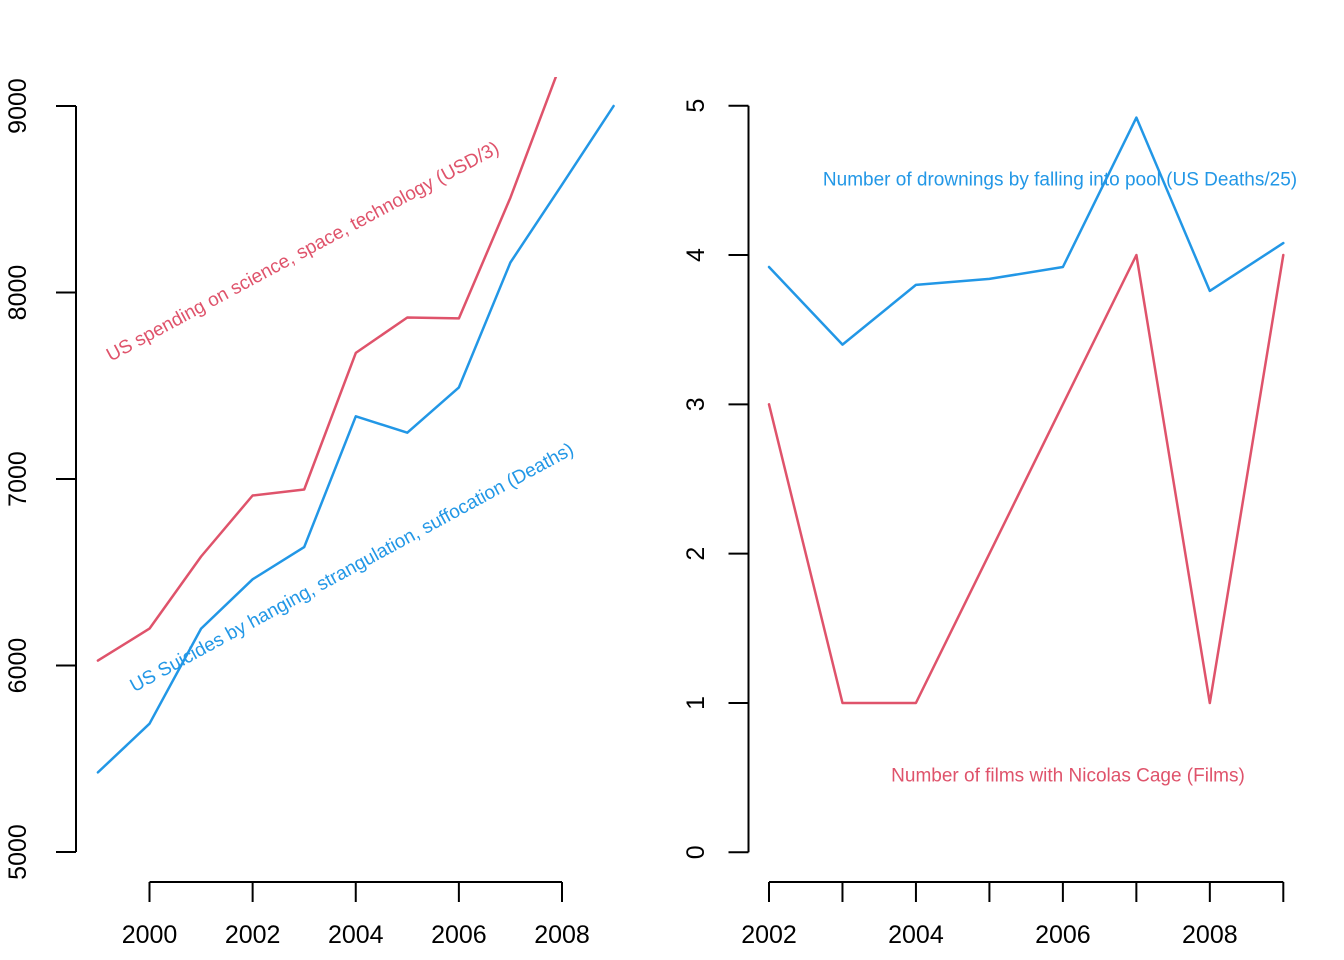 The image size is (1344, 960). I want to click on y-tick-label: 5000, so click(18, 852).